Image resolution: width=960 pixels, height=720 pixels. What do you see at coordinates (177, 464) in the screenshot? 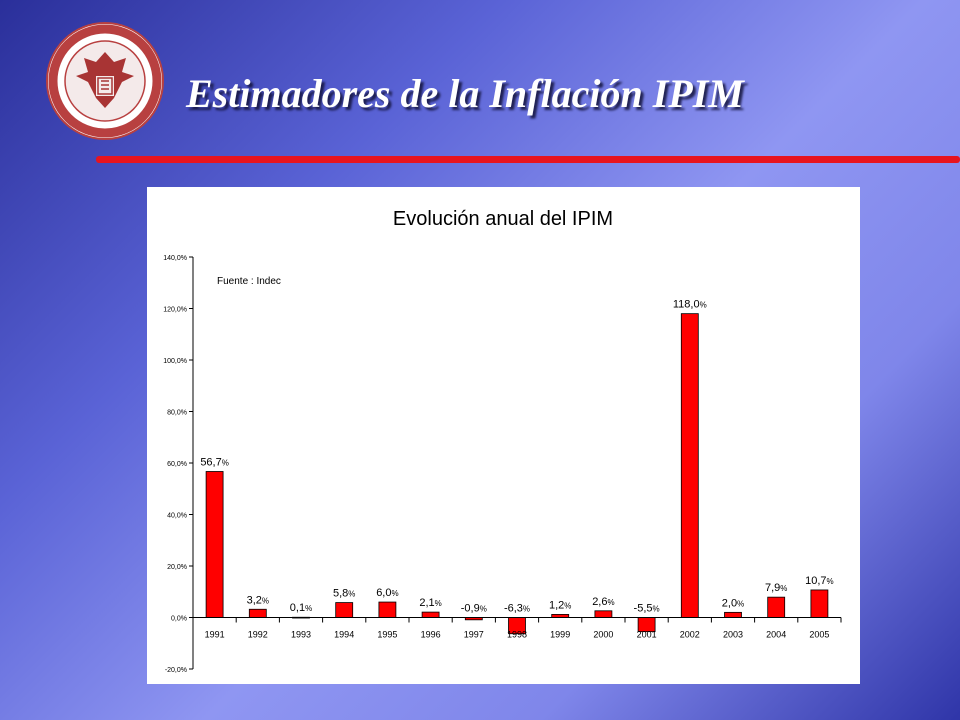
I see `y-tick-label: 60,0%` at bounding box center [177, 464].